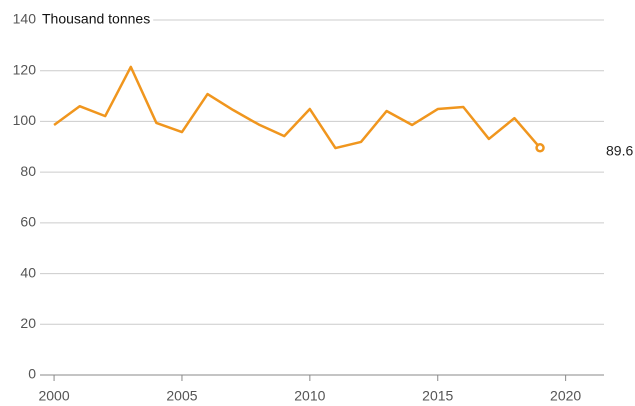 This screenshot has width=635, height=406. What do you see at coordinates (619, 151) in the screenshot?
I see `end-label: 89.6` at bounding box center [619, 151].